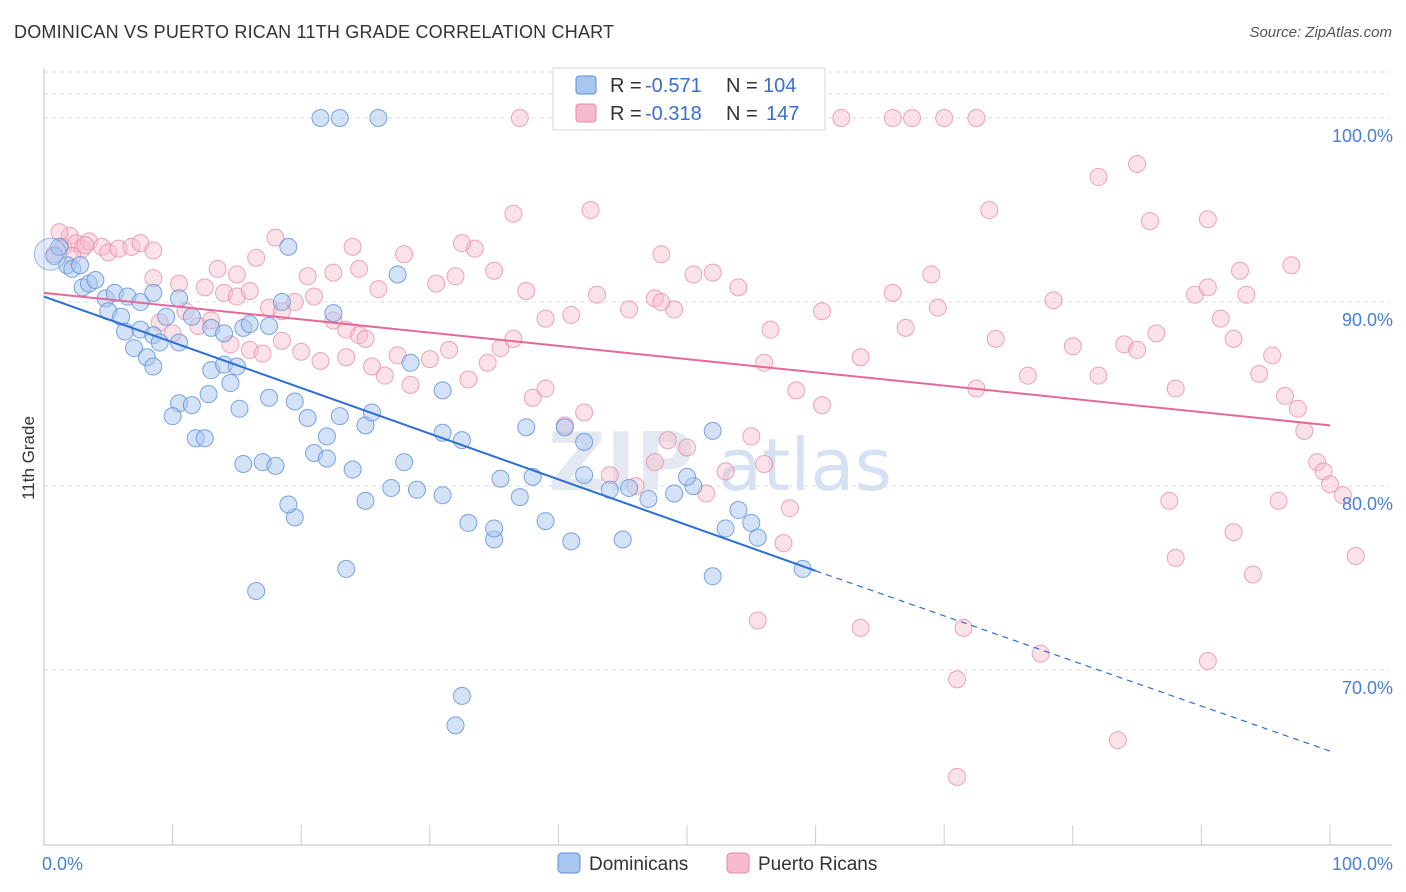 This screenshot has height=892, width=1406. Describe the element at coordinates (62, 864) in the screenshot. I see `x-tick-label: 0.0%` at that location.